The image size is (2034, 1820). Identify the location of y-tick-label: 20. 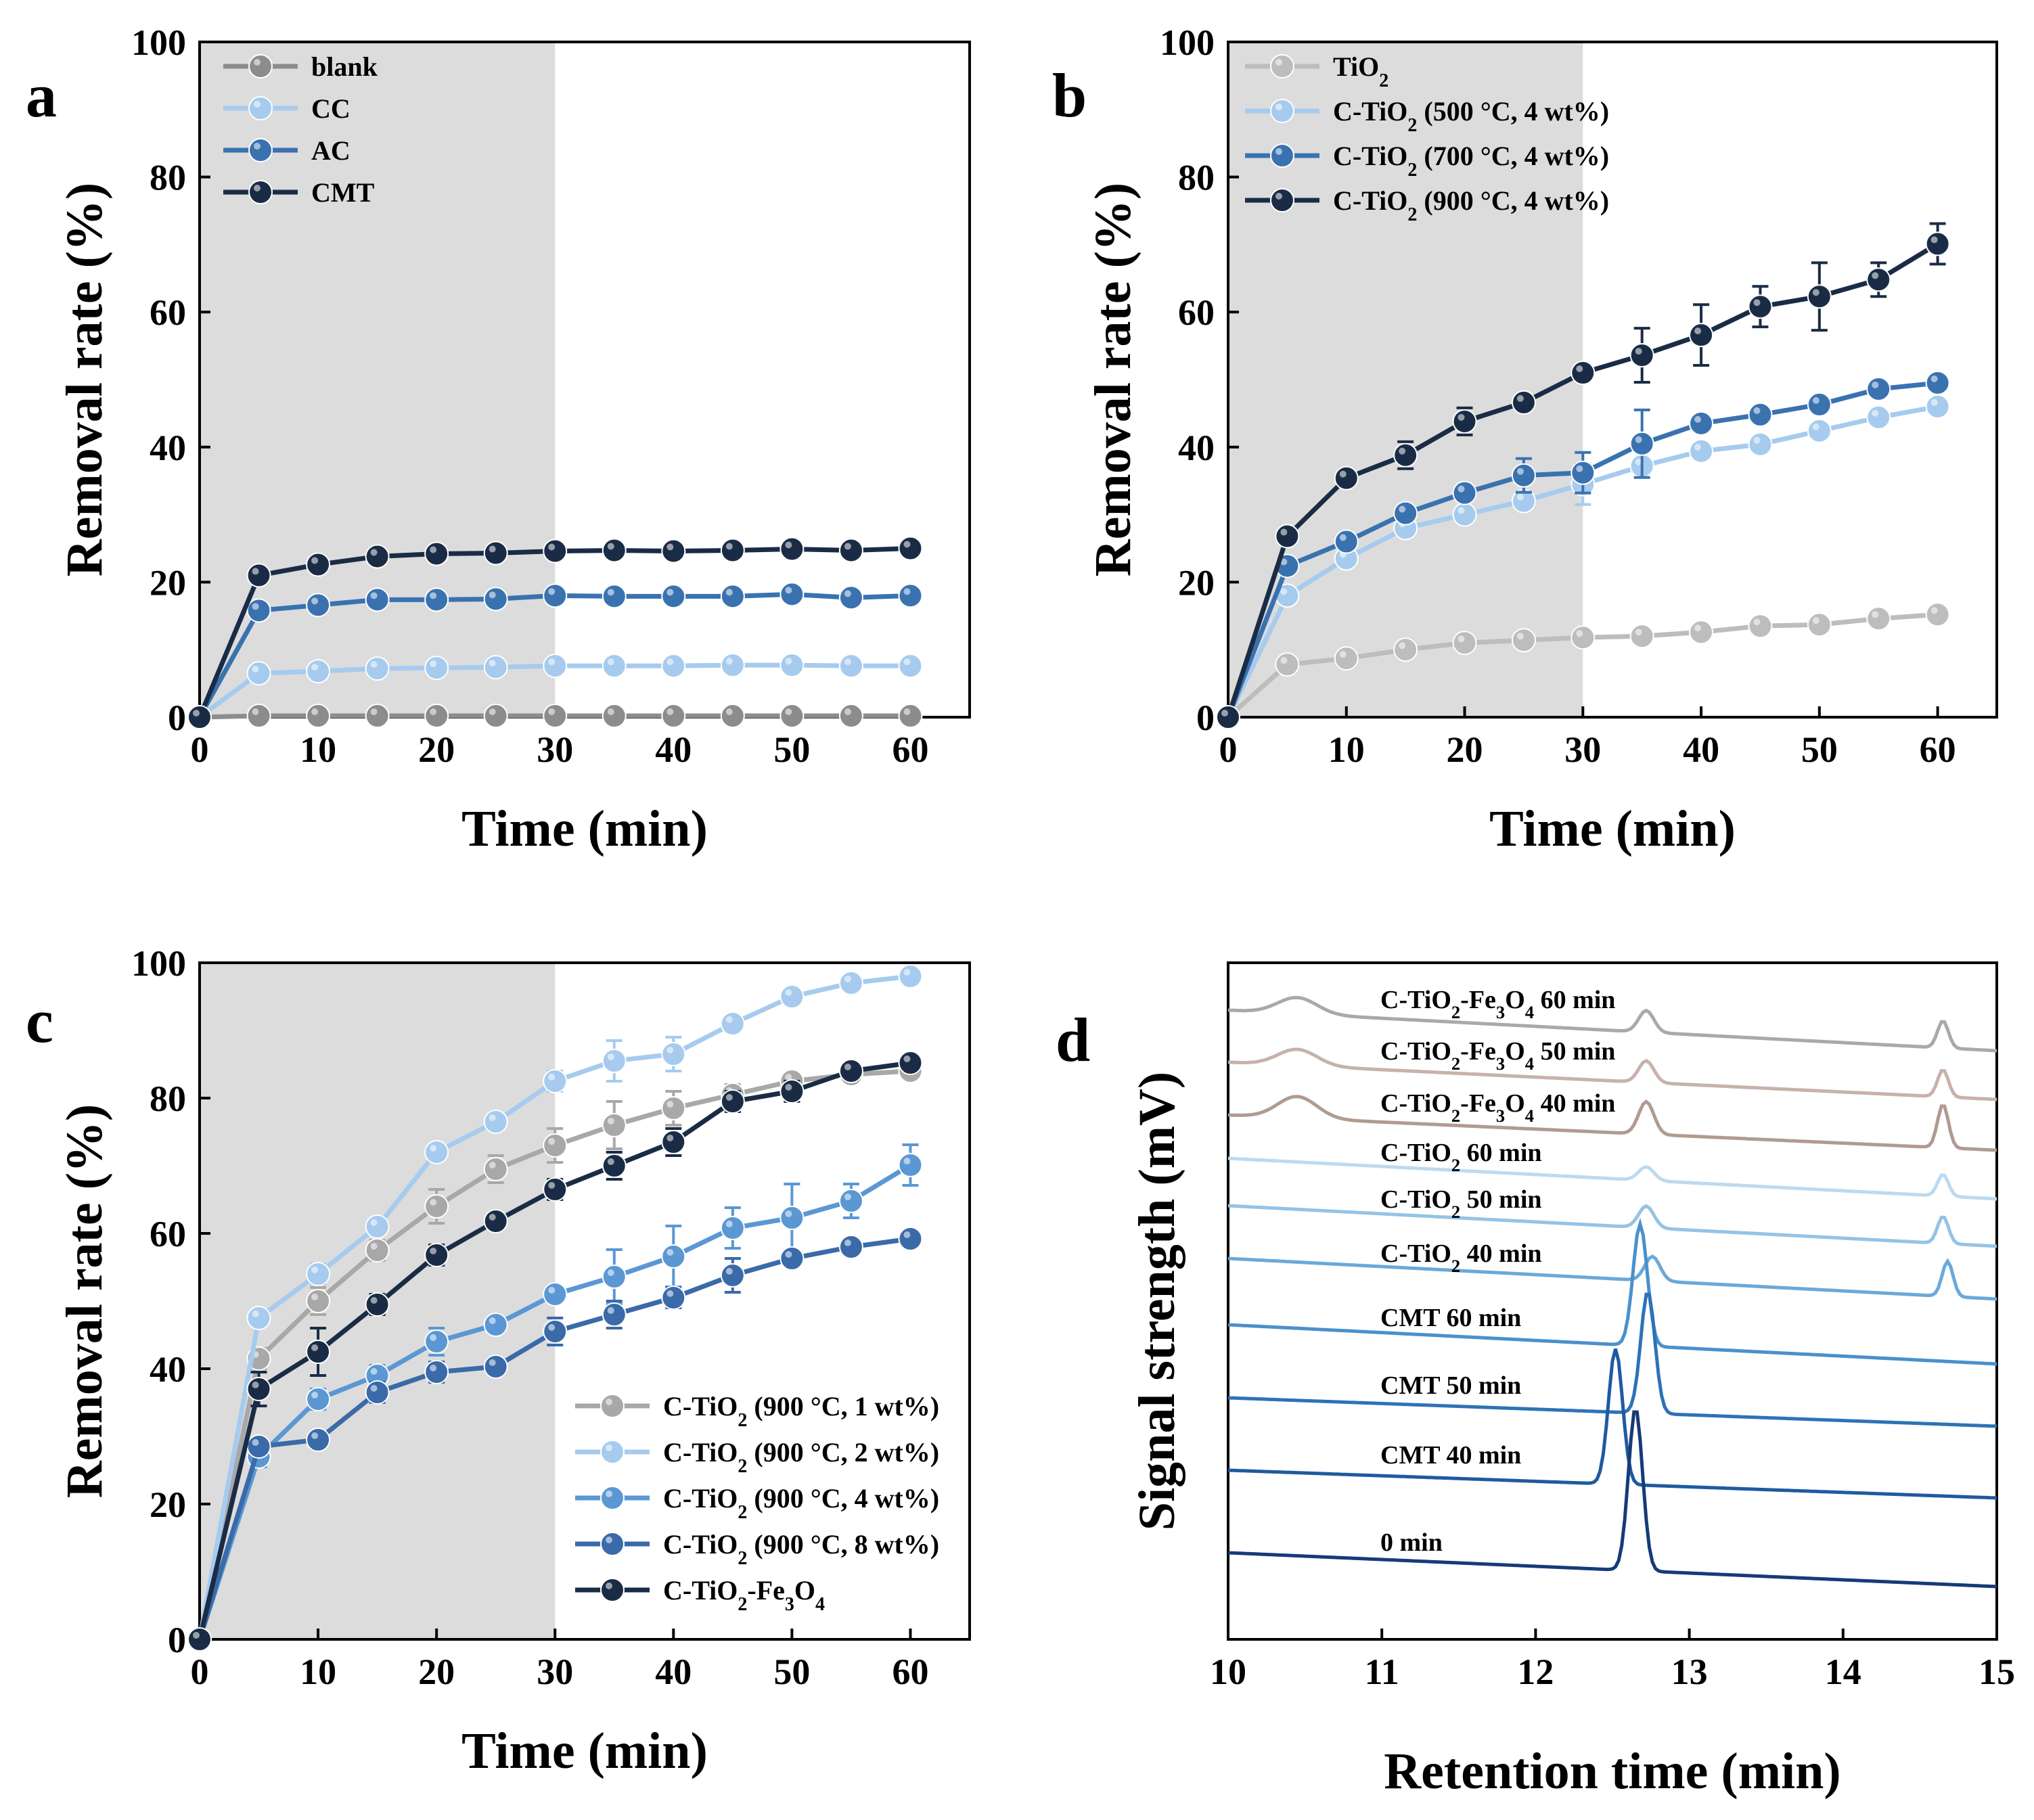
(1197, 582).